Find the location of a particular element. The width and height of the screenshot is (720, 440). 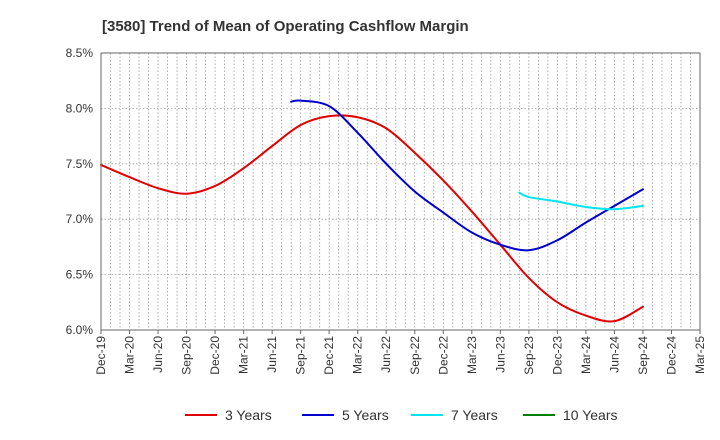

x-tick-label: Mar-22 is located at coordinates (358, 355).